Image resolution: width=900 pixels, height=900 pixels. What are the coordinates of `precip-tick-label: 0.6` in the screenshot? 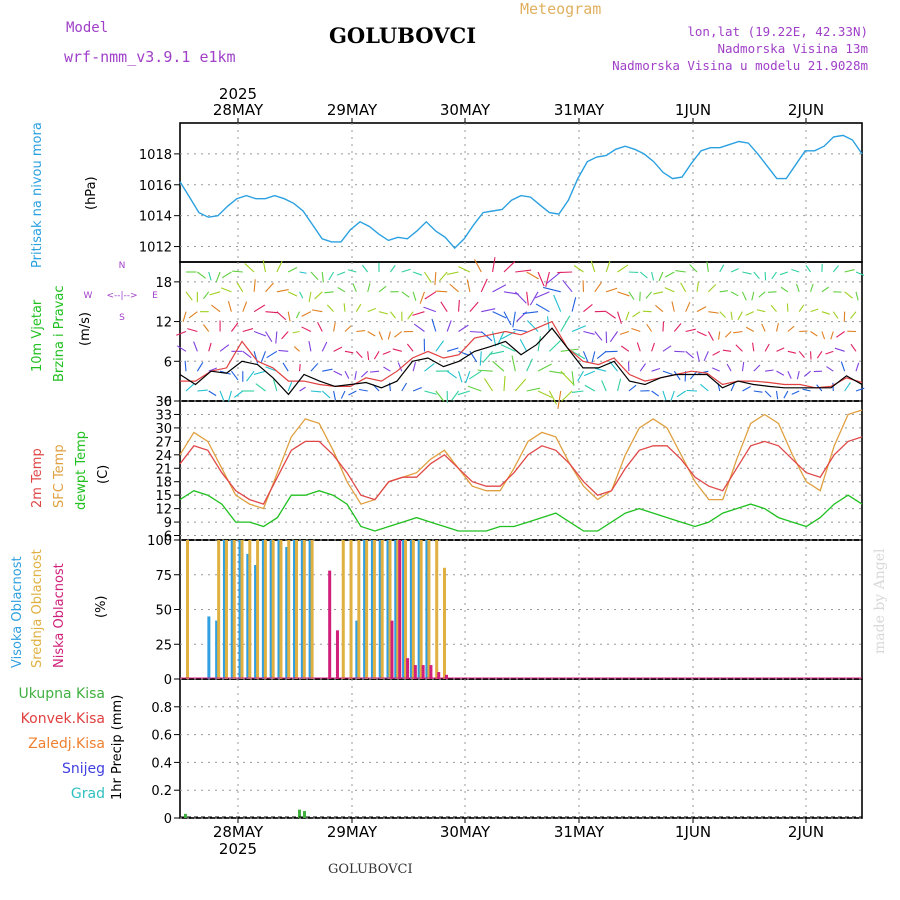 It's located at (161, 736).